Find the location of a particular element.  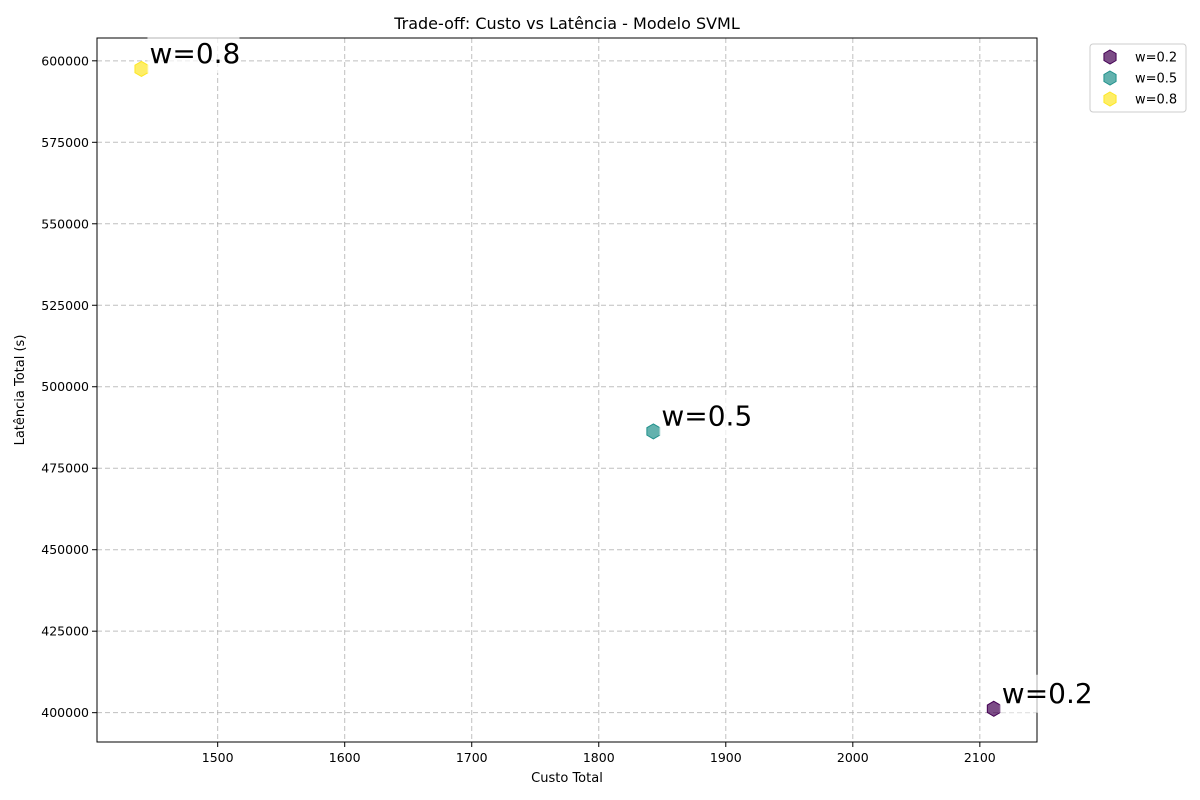

y-tick-label: 575000 is located at coordinates (65, 142).